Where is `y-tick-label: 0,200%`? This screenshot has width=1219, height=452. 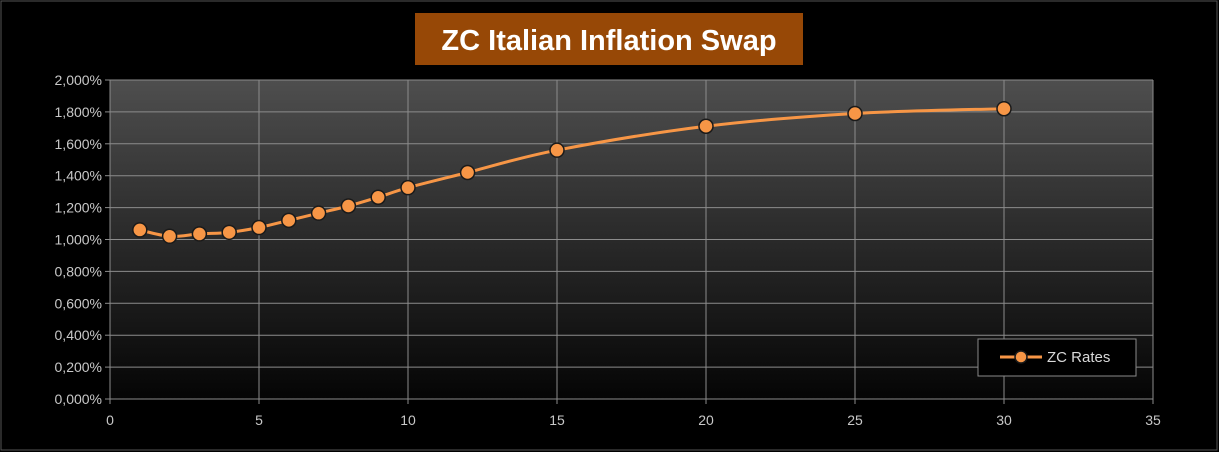
y-tick-label: 0,200% is located at coordinates (78, 367).